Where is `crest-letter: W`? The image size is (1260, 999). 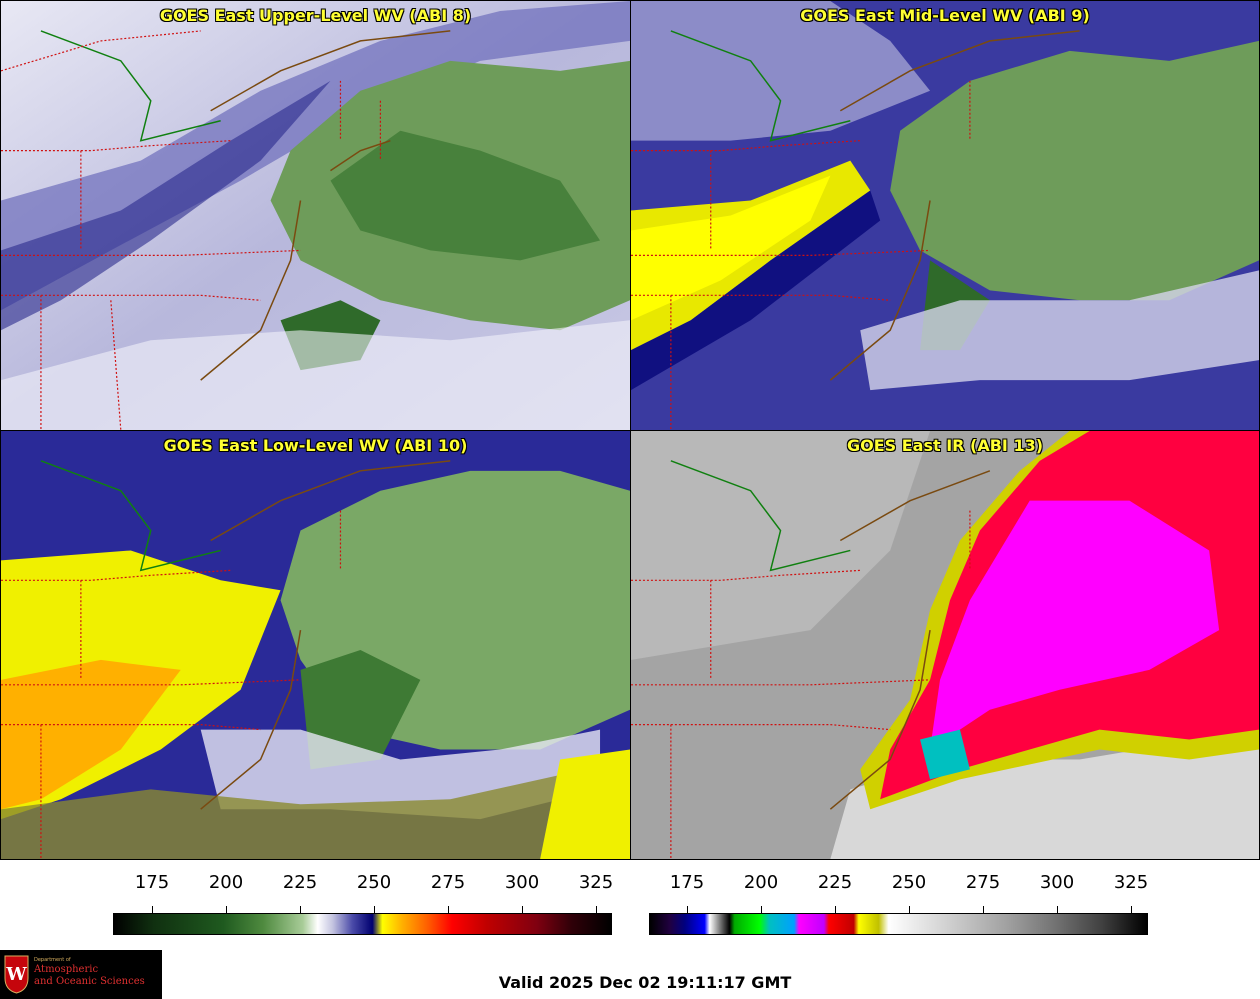 crest-letter: W is located at coordinates (16, 974).